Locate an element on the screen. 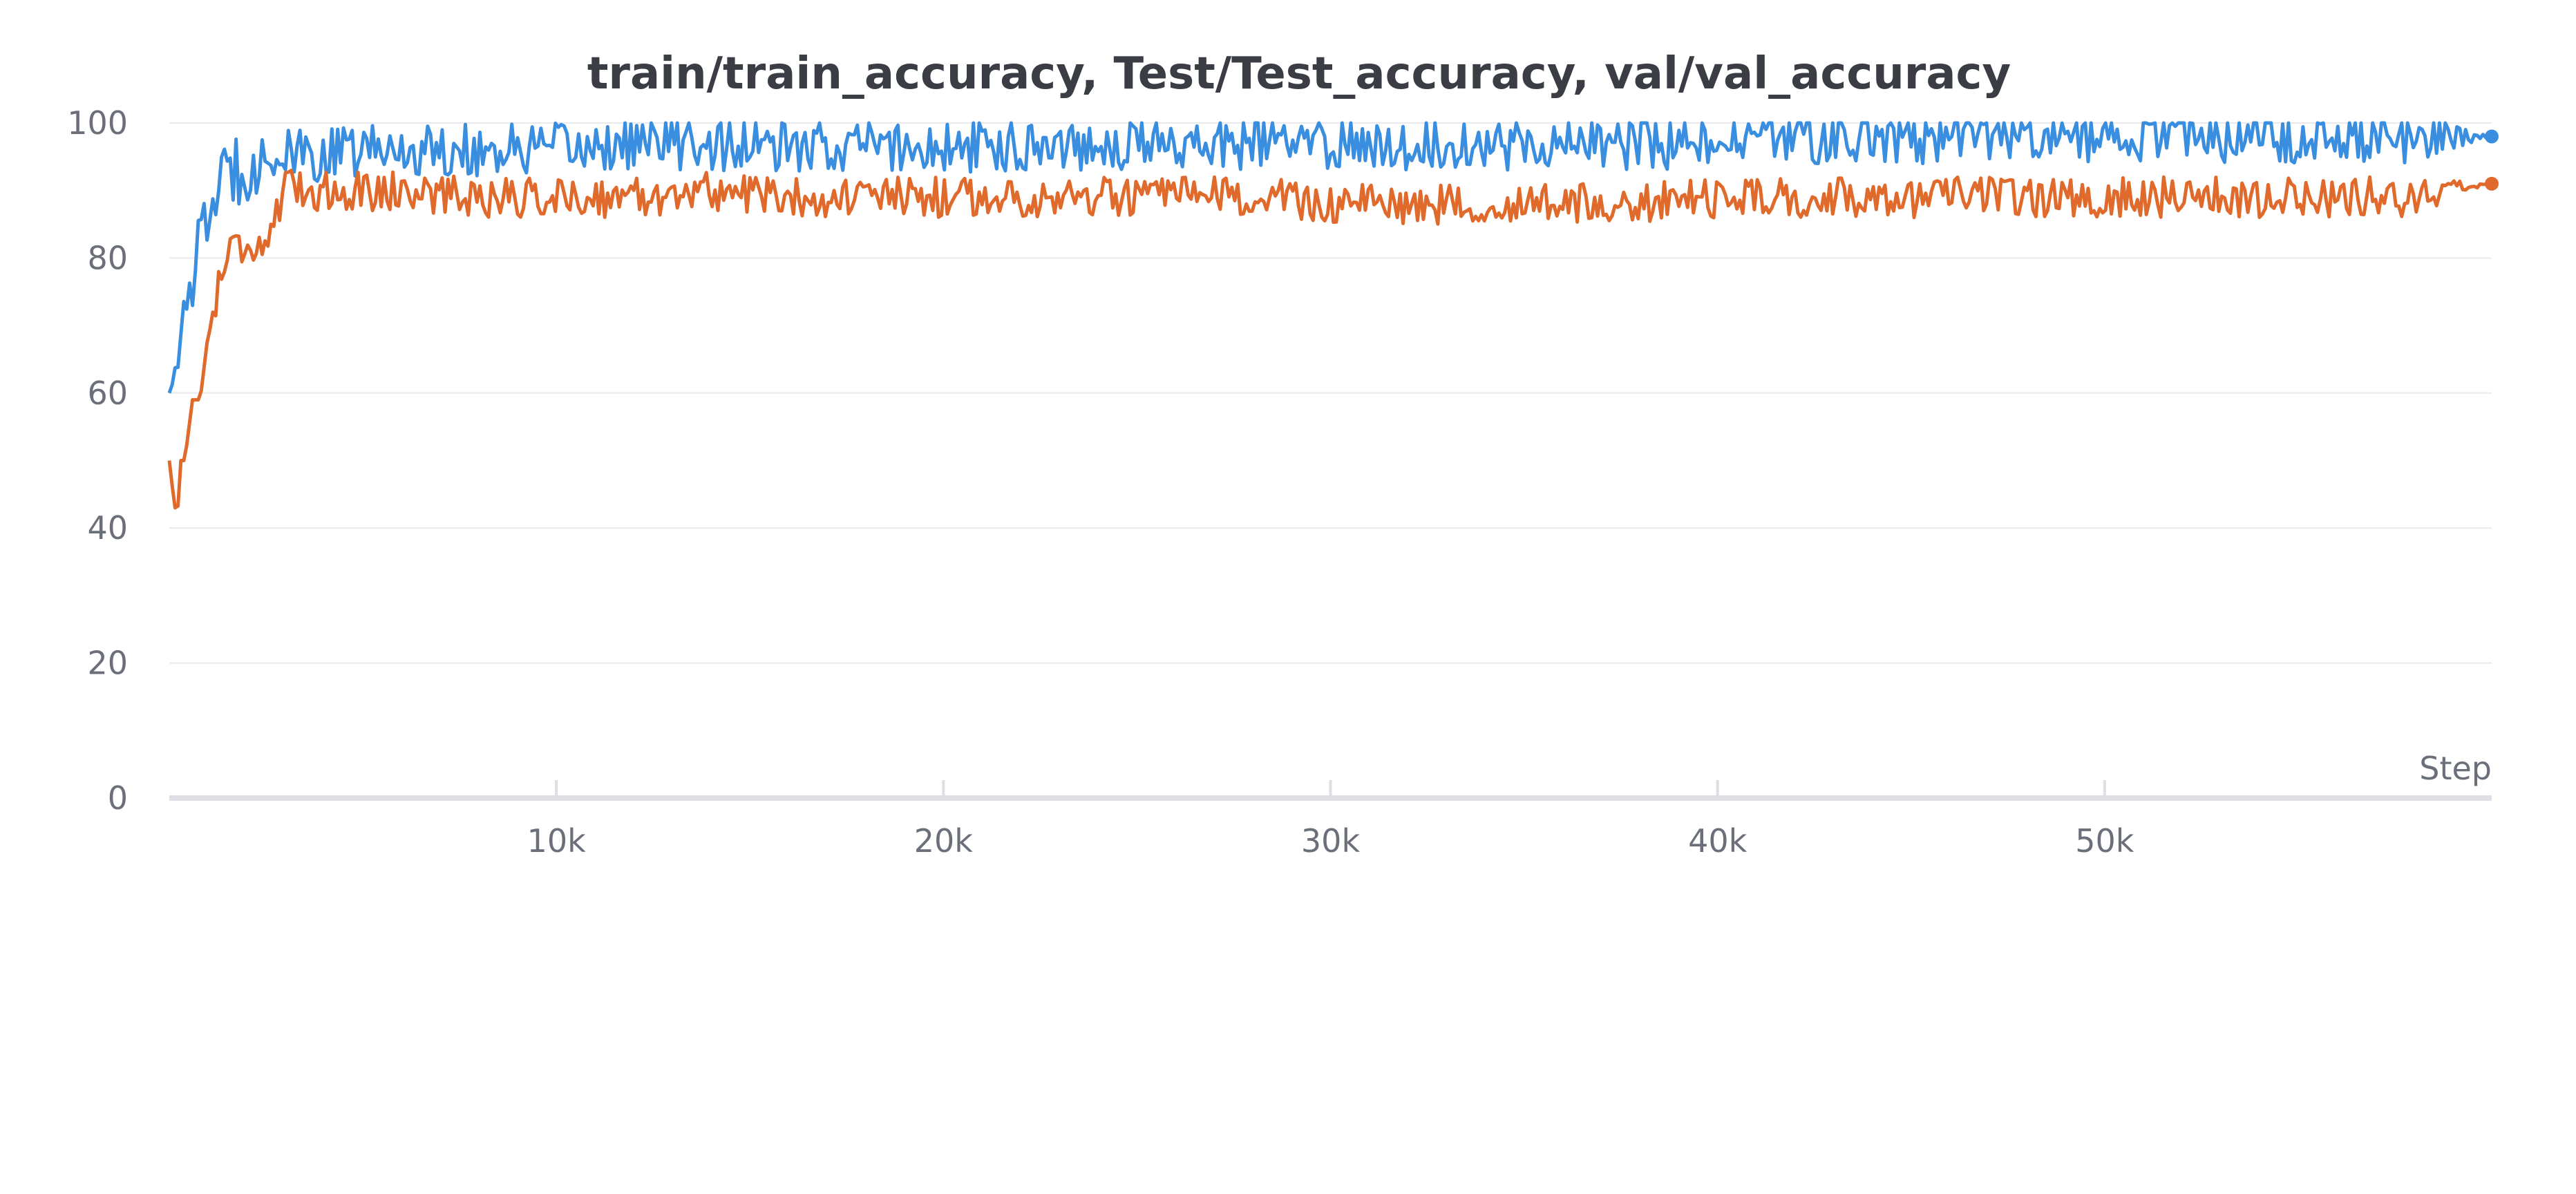 This screenshot has width=2576, height=1194. x-tick-label: 40k is located at coordinates (1718, 841).